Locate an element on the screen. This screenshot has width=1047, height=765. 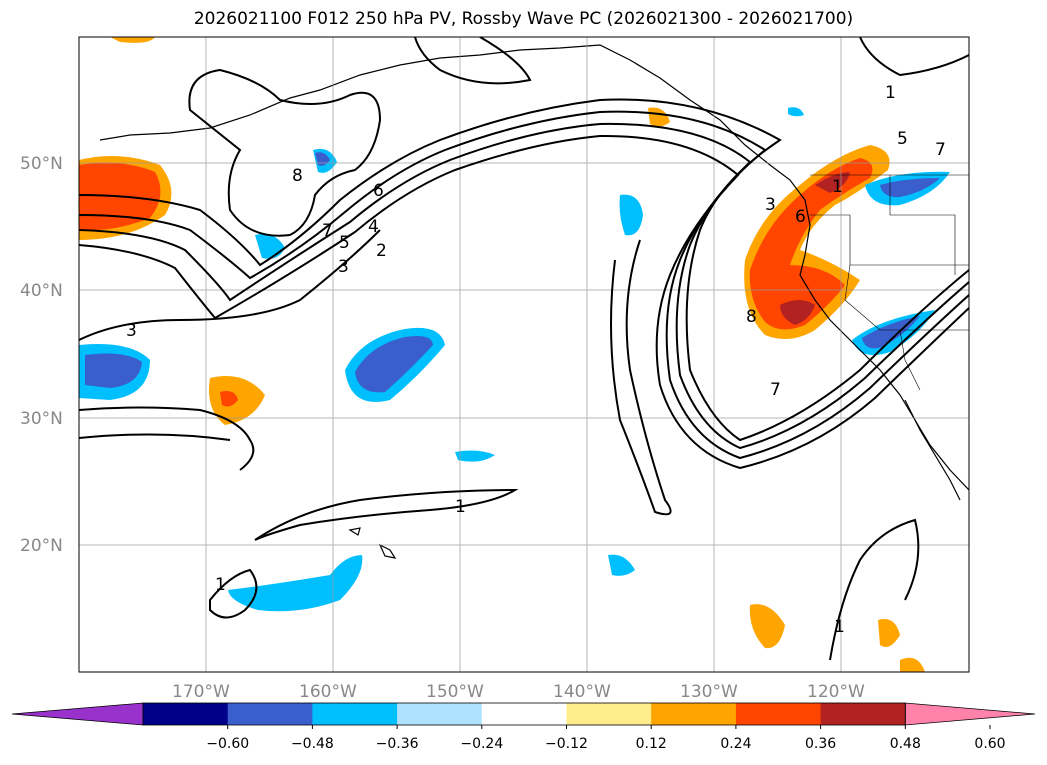
contour-label: 4 is located at coordinates (373, 227).